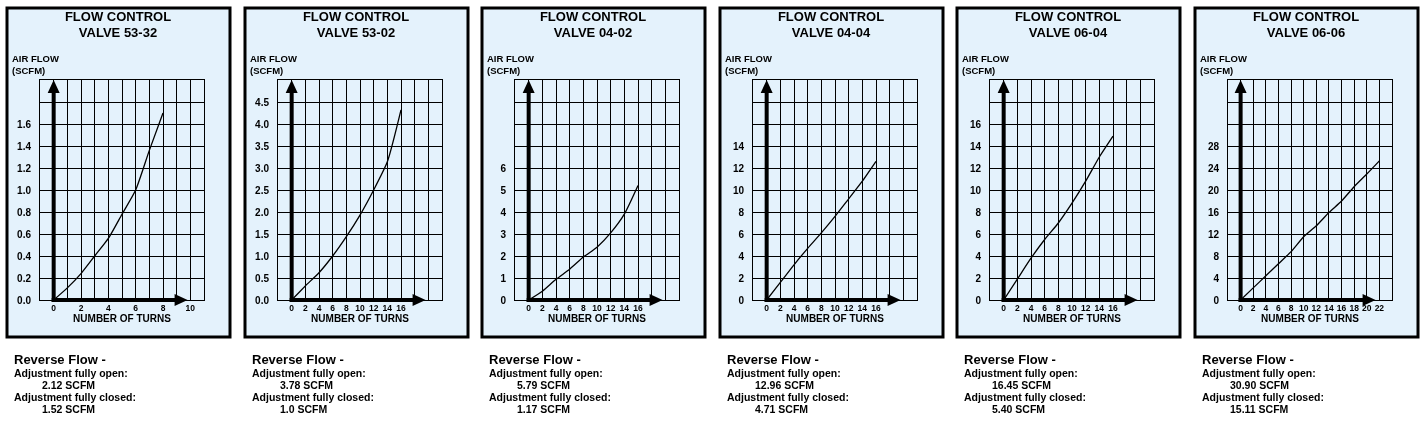 Image resolution: width=1425 pixels, height=429 pixels. I want to click on y-tick-label: 1.0, so click(261, 256).